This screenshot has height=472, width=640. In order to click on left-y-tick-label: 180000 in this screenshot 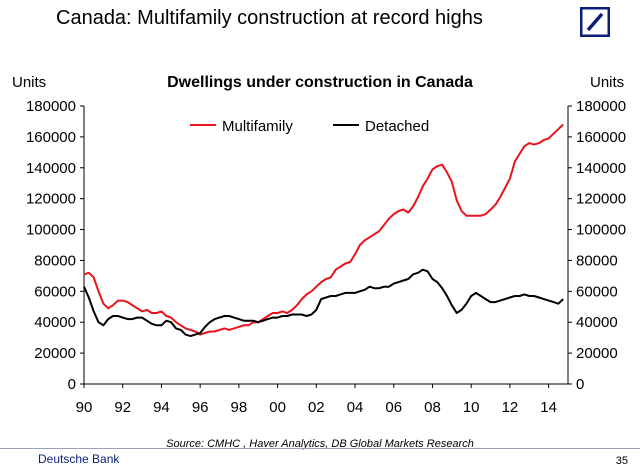, I will do `click(51, 106)`.